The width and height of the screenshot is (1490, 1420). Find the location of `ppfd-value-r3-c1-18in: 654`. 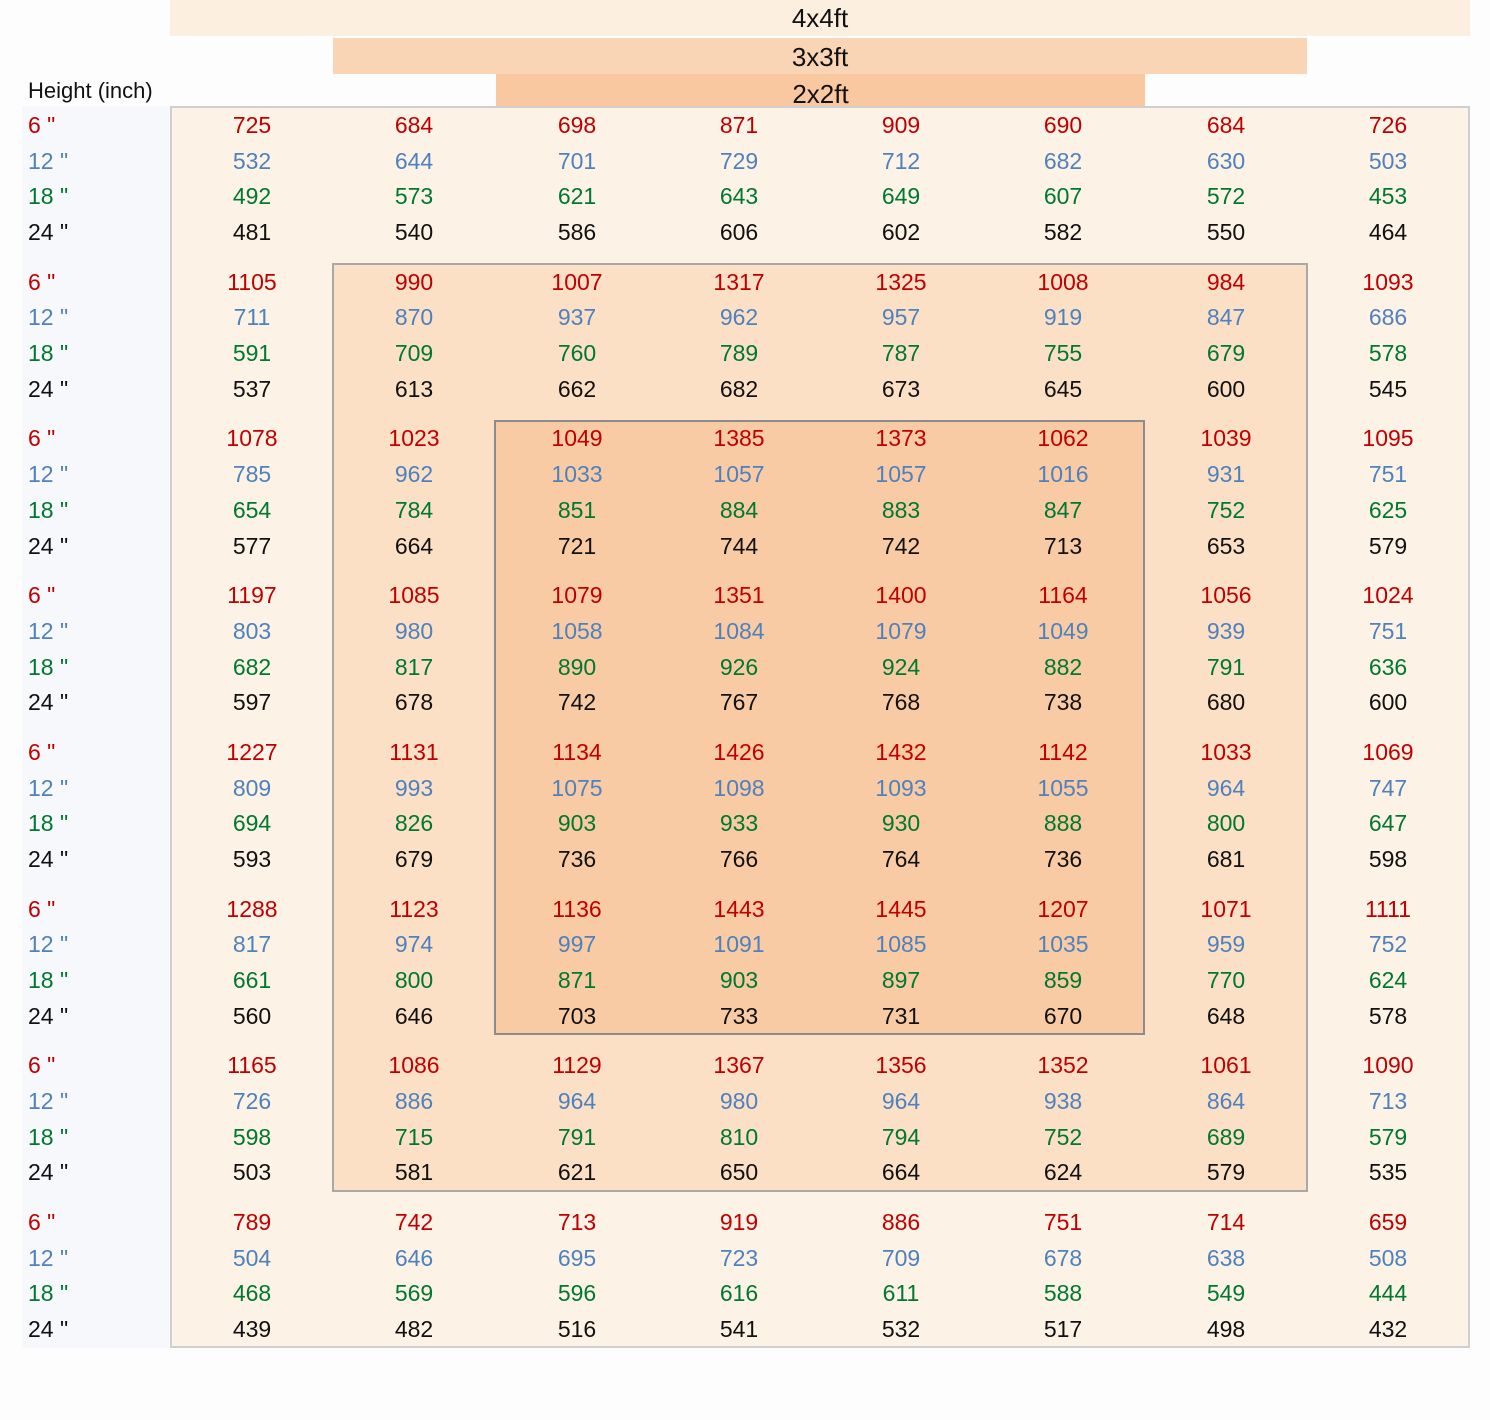

ppfd-value-r3-c1-18in: 654 is located at coordinates (252, 509).